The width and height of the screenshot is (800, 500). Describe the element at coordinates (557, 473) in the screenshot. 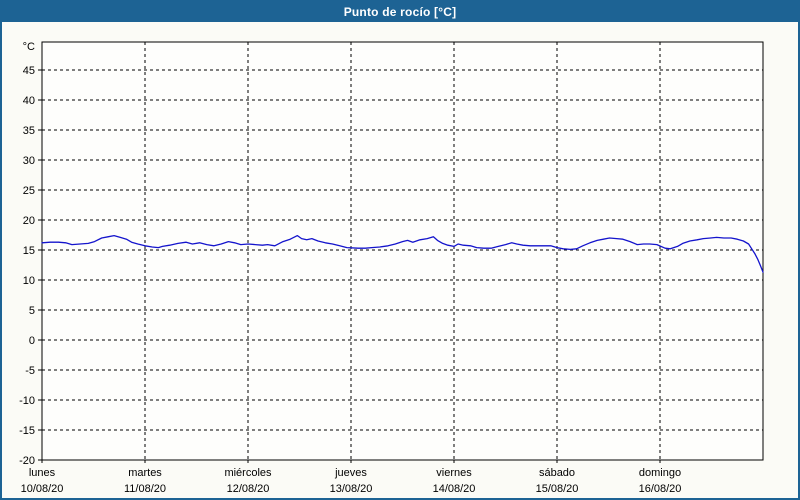

I see `x-day-label: sábado` at that location.